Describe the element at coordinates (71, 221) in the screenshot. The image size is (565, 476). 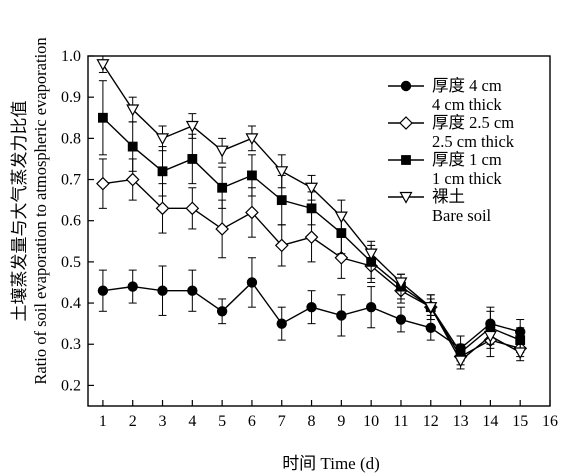
I see `y-tick-label: 0.6` at that location.